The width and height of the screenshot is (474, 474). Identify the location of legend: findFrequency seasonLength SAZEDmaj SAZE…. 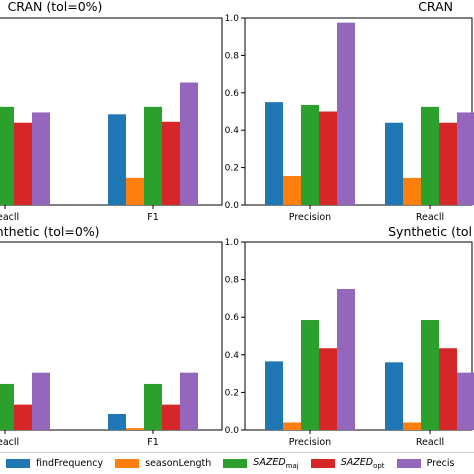
(237, 463).